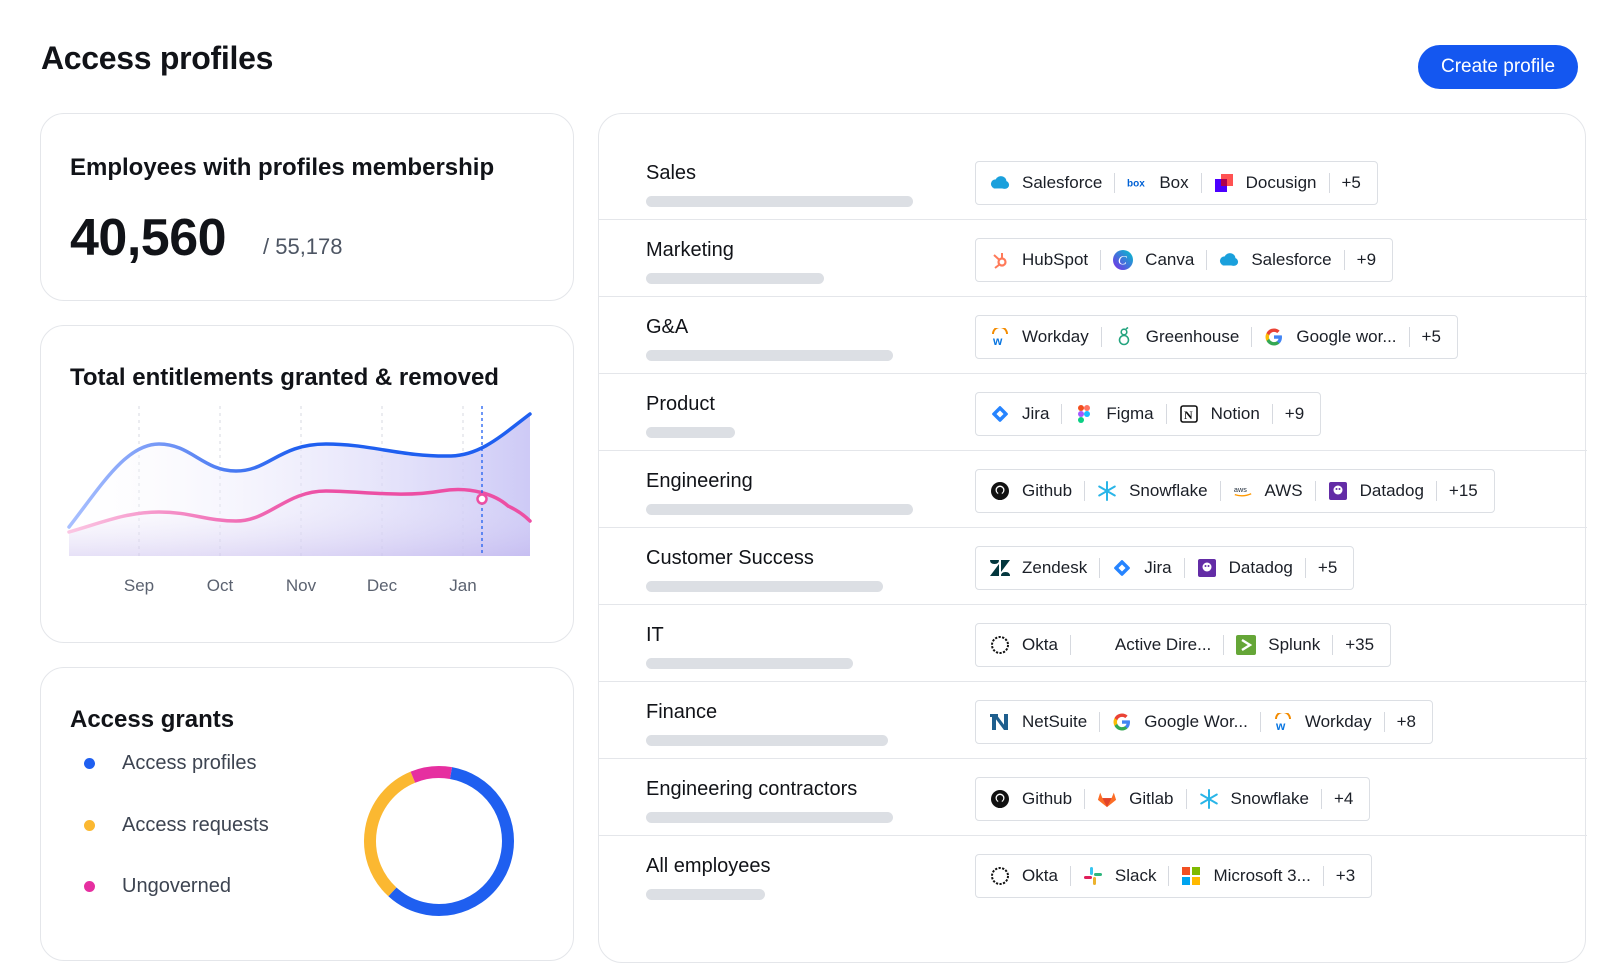 The height and width of the screenshot is (969, 1600). Describe the element at coordinates (1463, 490) in the screenshot. I see `more-apps-count: +15` at that location.